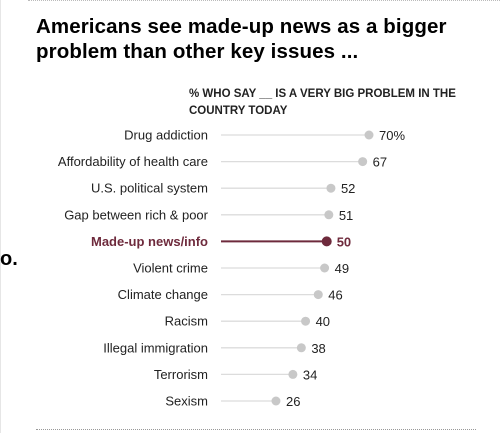 The height and width of the screenshot is (433, 500). What do you see at coordinates (136, 214) in the screenshot?
I see `category-label: Gap between rich & poor` at bounding box center [136, 214].